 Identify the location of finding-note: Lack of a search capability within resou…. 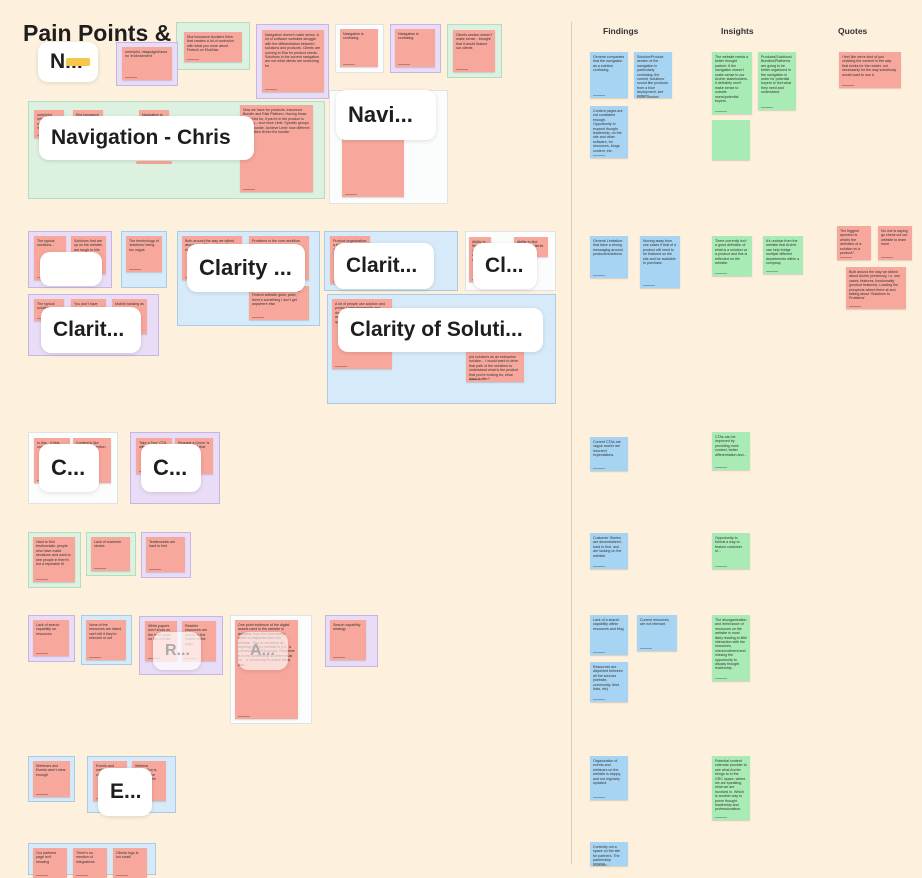
(609, 635).